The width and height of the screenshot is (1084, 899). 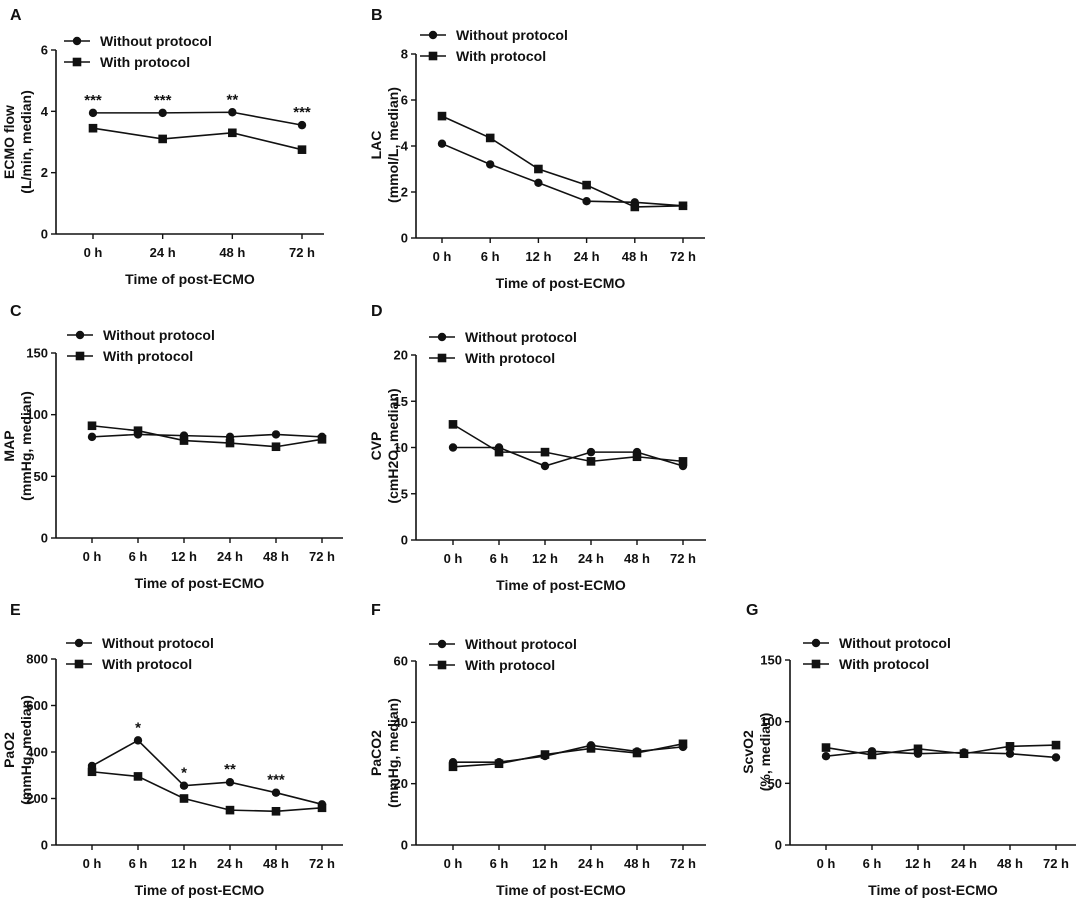 I want to click on y-axis-title: CVP, so click(x=376, y=446).